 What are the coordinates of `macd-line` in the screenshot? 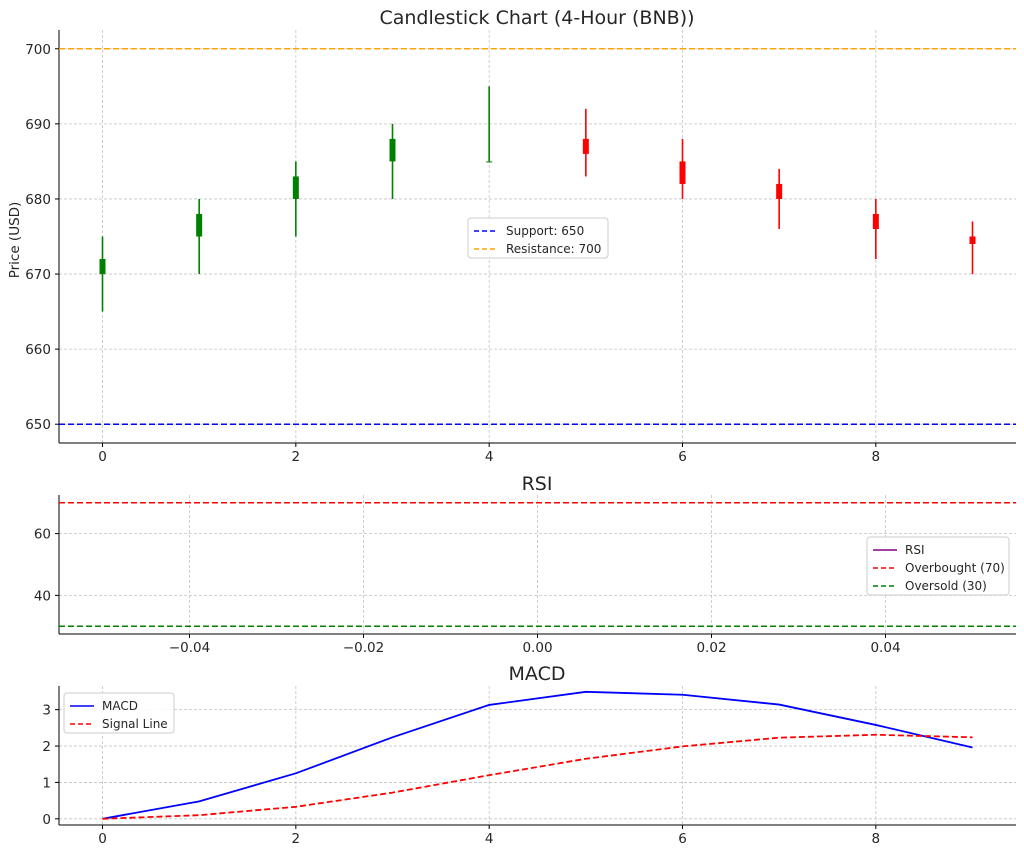 It's located at (537, 755).